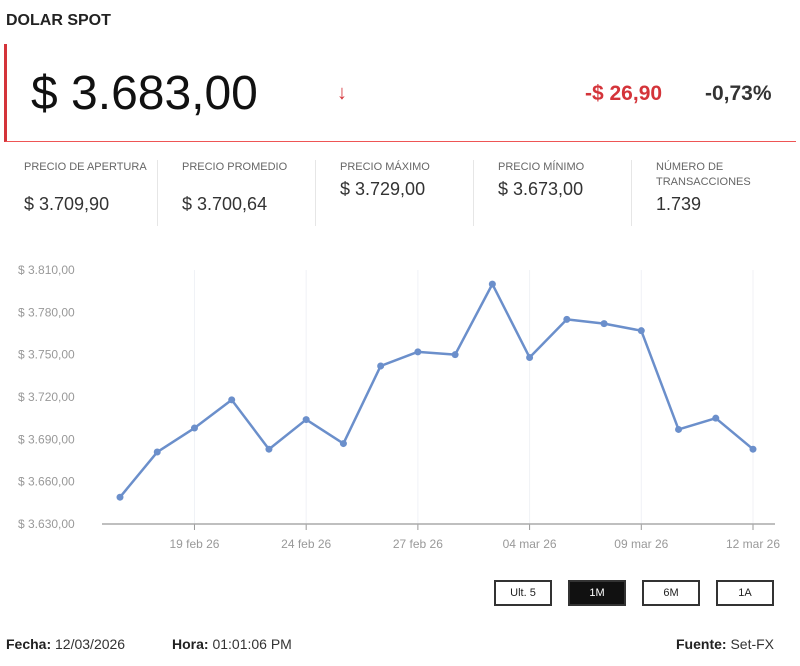 The height and width of the screenshot is (666, 800). I want to click on range-buttons: Ult. 5 1M 6M 1A, so click(634, 593).